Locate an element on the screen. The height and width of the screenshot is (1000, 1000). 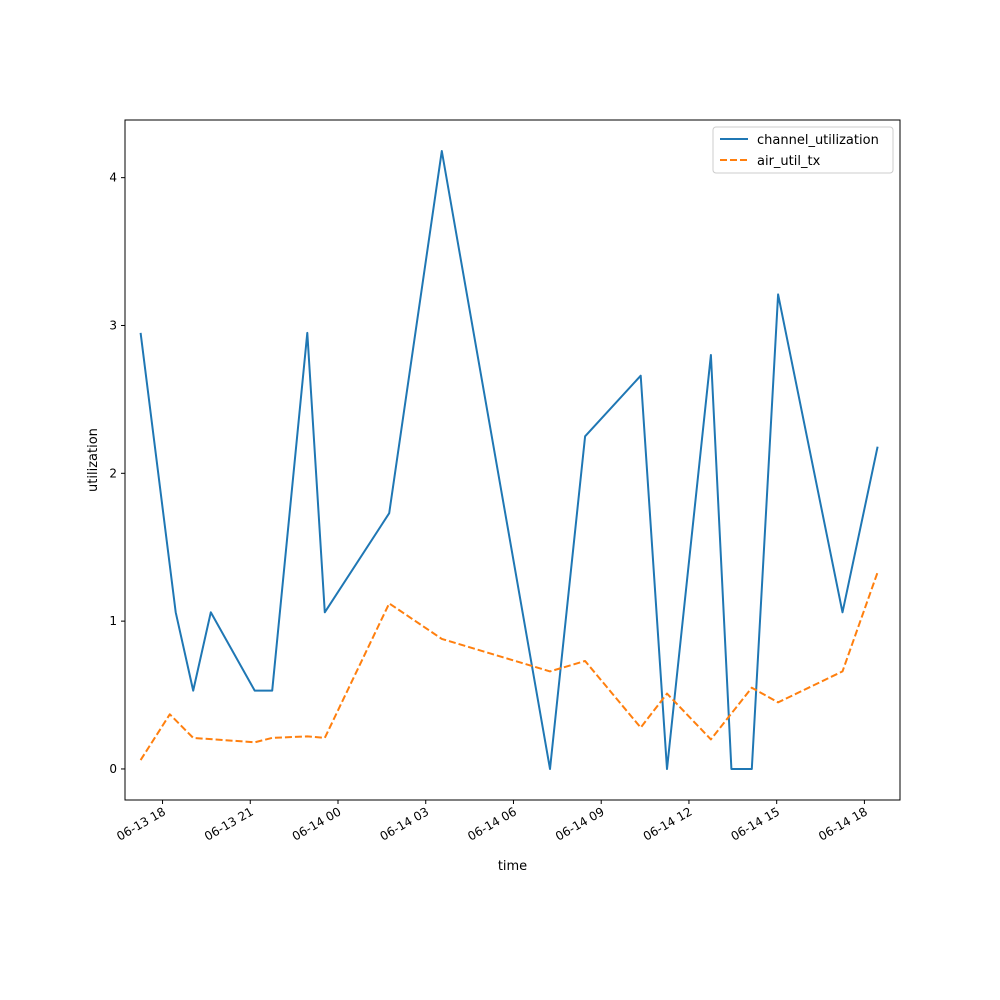
legend: channel_utilization air_util_tx is located at coordinates (803, 150).